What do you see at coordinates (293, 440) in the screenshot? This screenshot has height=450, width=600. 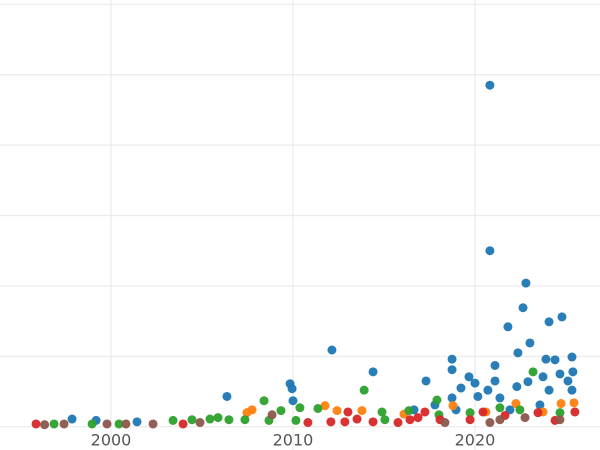 I see `x-tick-label: 2010` at bounding box center [293, 440].